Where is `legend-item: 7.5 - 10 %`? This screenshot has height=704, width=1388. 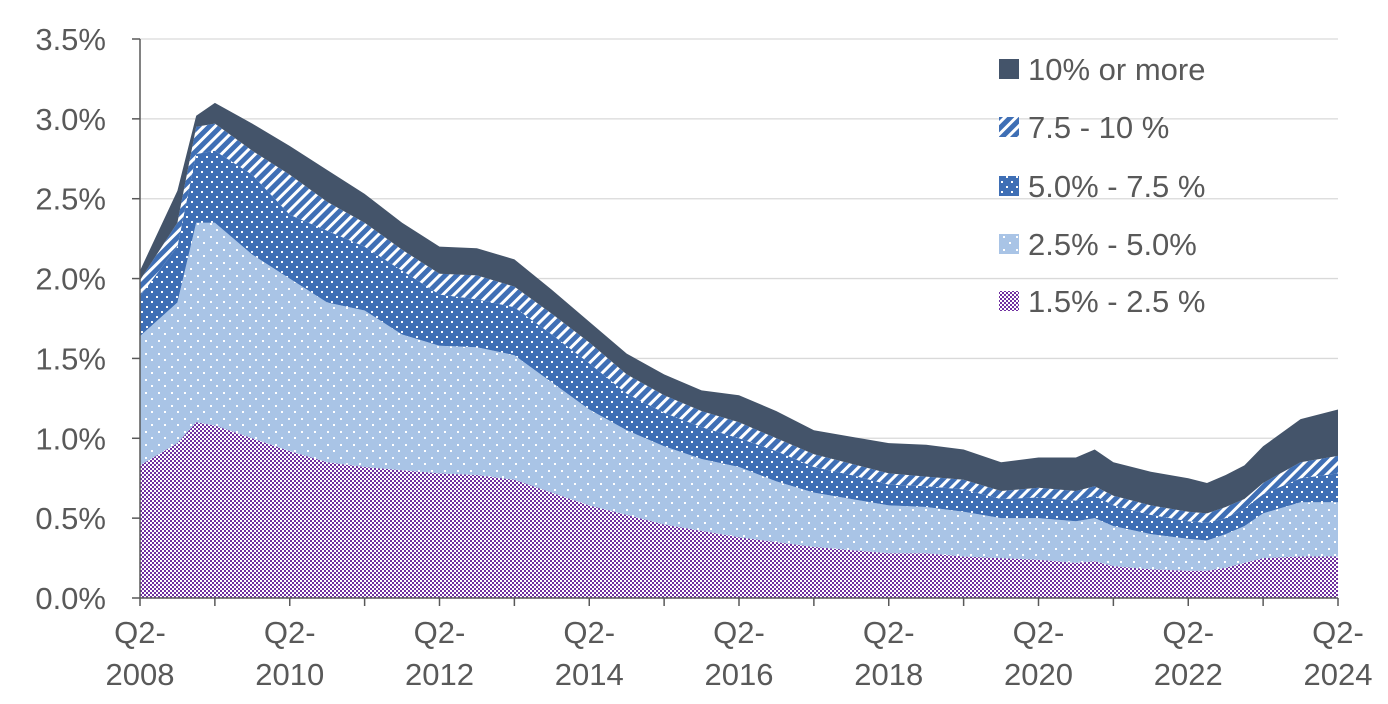 legend-item: 7.5 - 10 % is located at coordinates (1084, 127).